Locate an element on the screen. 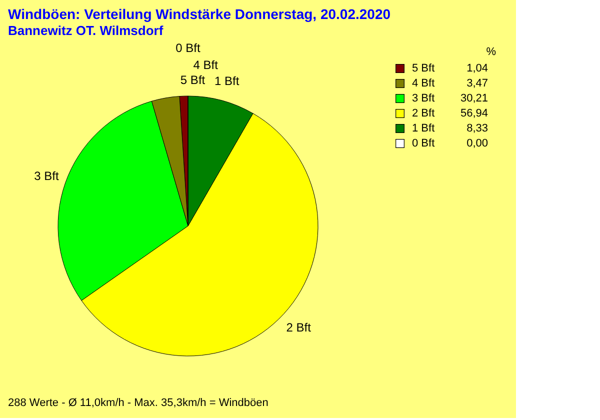 The image size is (600, 420). legend-label: 5 Bft is located at coordinates (423, 68).